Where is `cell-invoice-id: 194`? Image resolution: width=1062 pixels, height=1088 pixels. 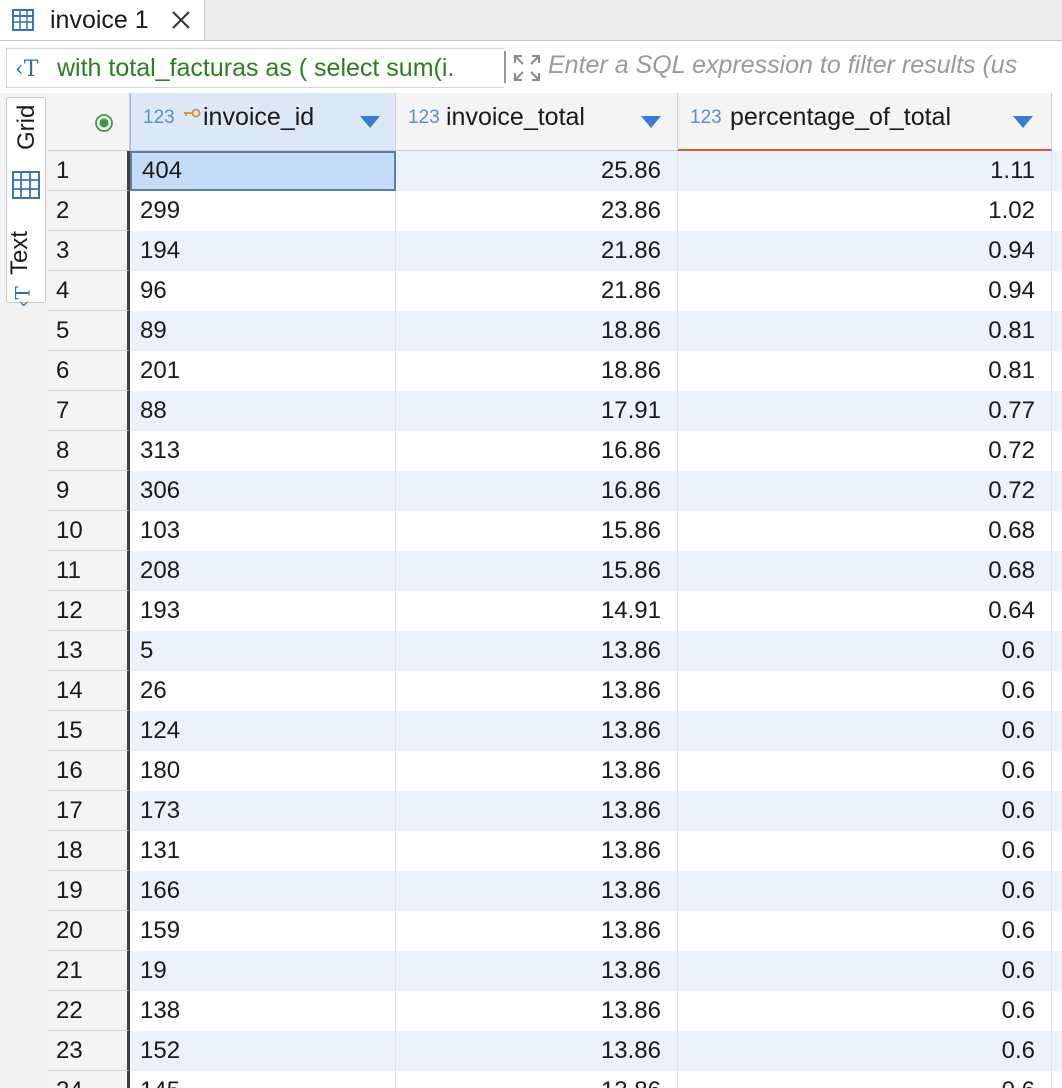 cell-invoice-id: 194 is located at coordinates (263, 251).